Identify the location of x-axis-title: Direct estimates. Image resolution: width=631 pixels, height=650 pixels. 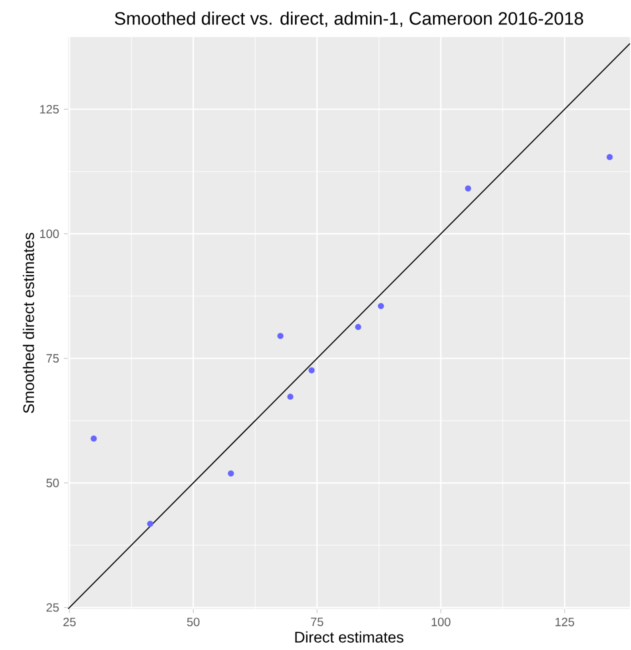
(349, 637).